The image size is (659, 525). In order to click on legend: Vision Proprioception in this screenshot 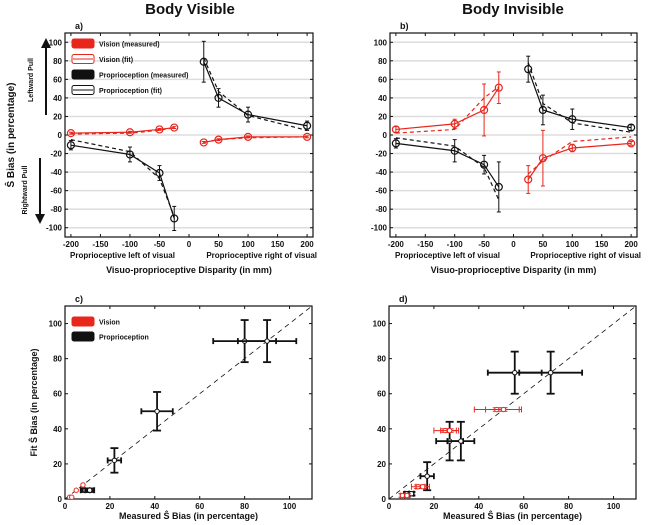, I will do `click(110, 329)`.